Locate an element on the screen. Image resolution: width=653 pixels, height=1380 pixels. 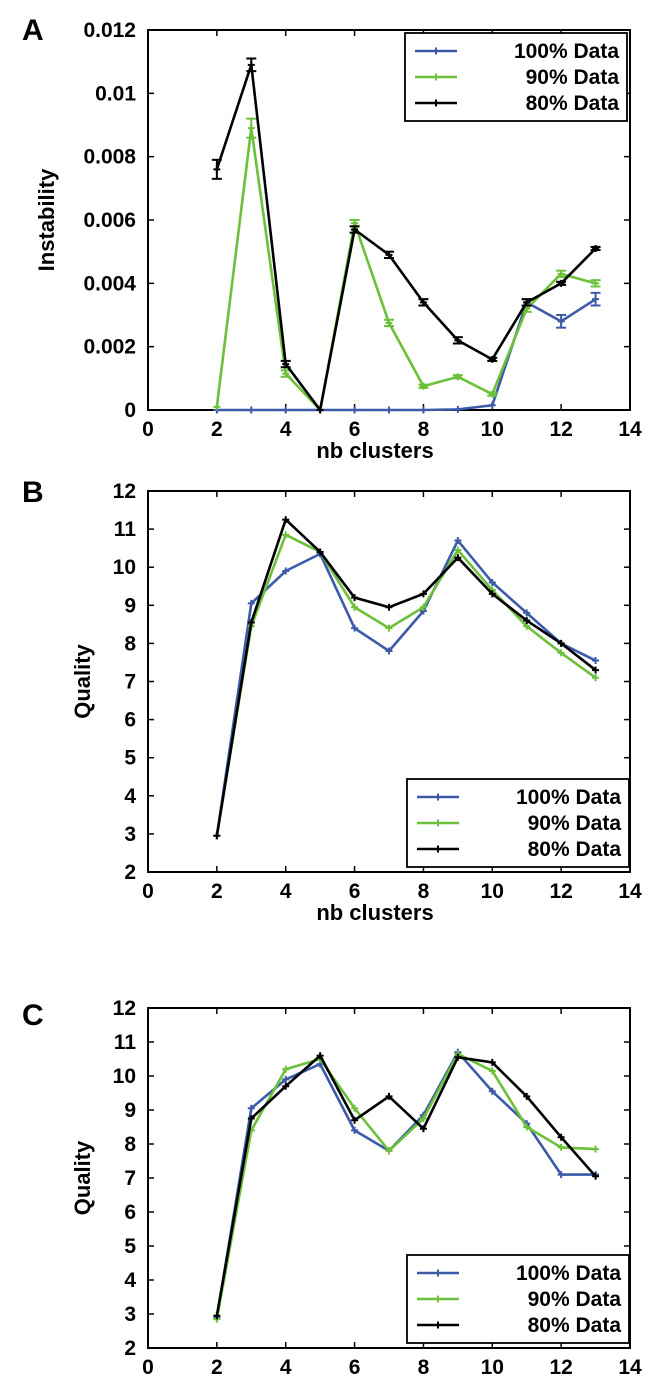
y-tick-label: 8 is located at coordinates (130, 643).